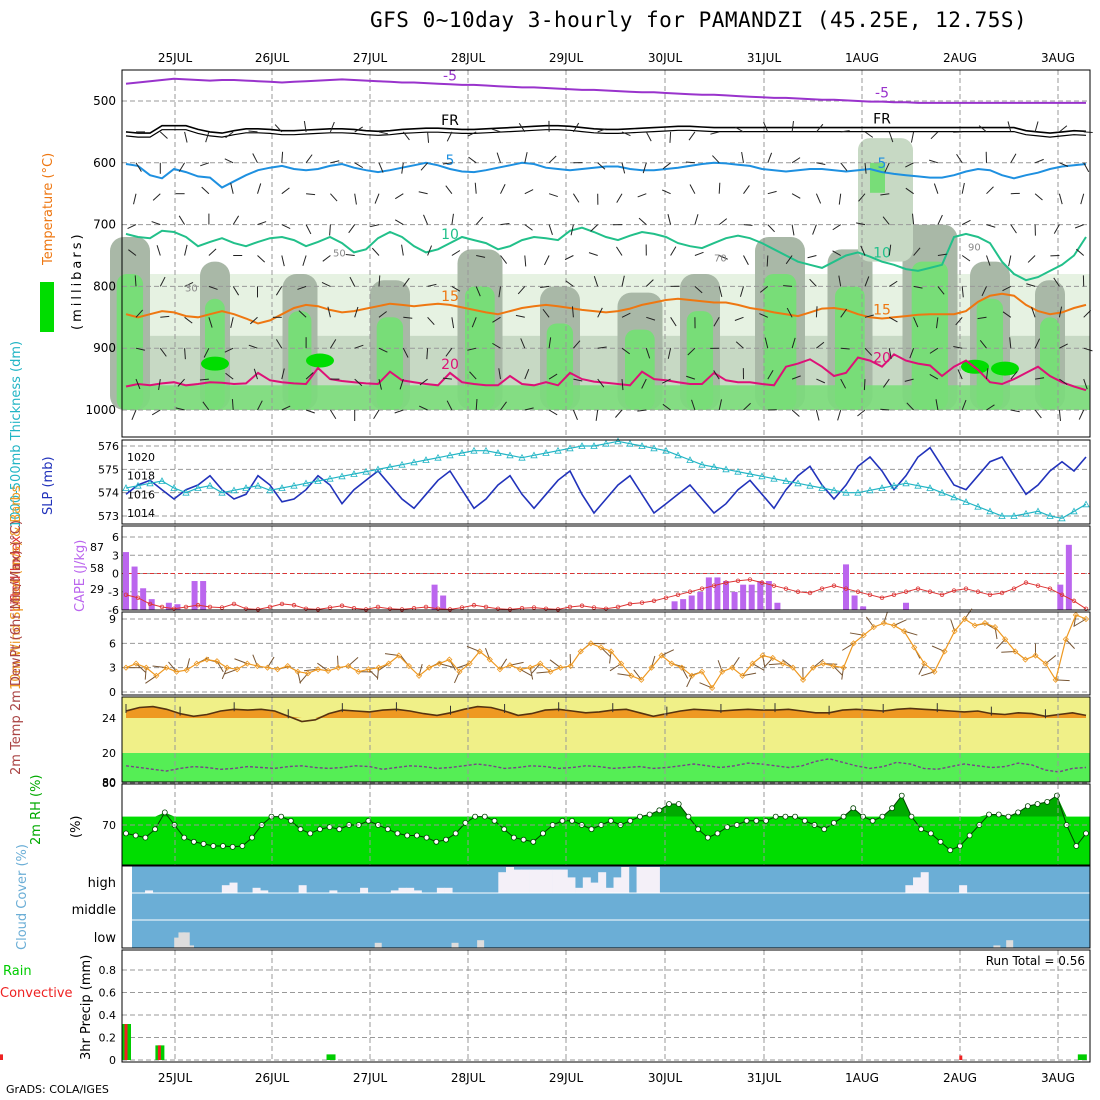 The image size is (1100, 1100). I want to click on wind-tick-label: 3, so click(112, 668).